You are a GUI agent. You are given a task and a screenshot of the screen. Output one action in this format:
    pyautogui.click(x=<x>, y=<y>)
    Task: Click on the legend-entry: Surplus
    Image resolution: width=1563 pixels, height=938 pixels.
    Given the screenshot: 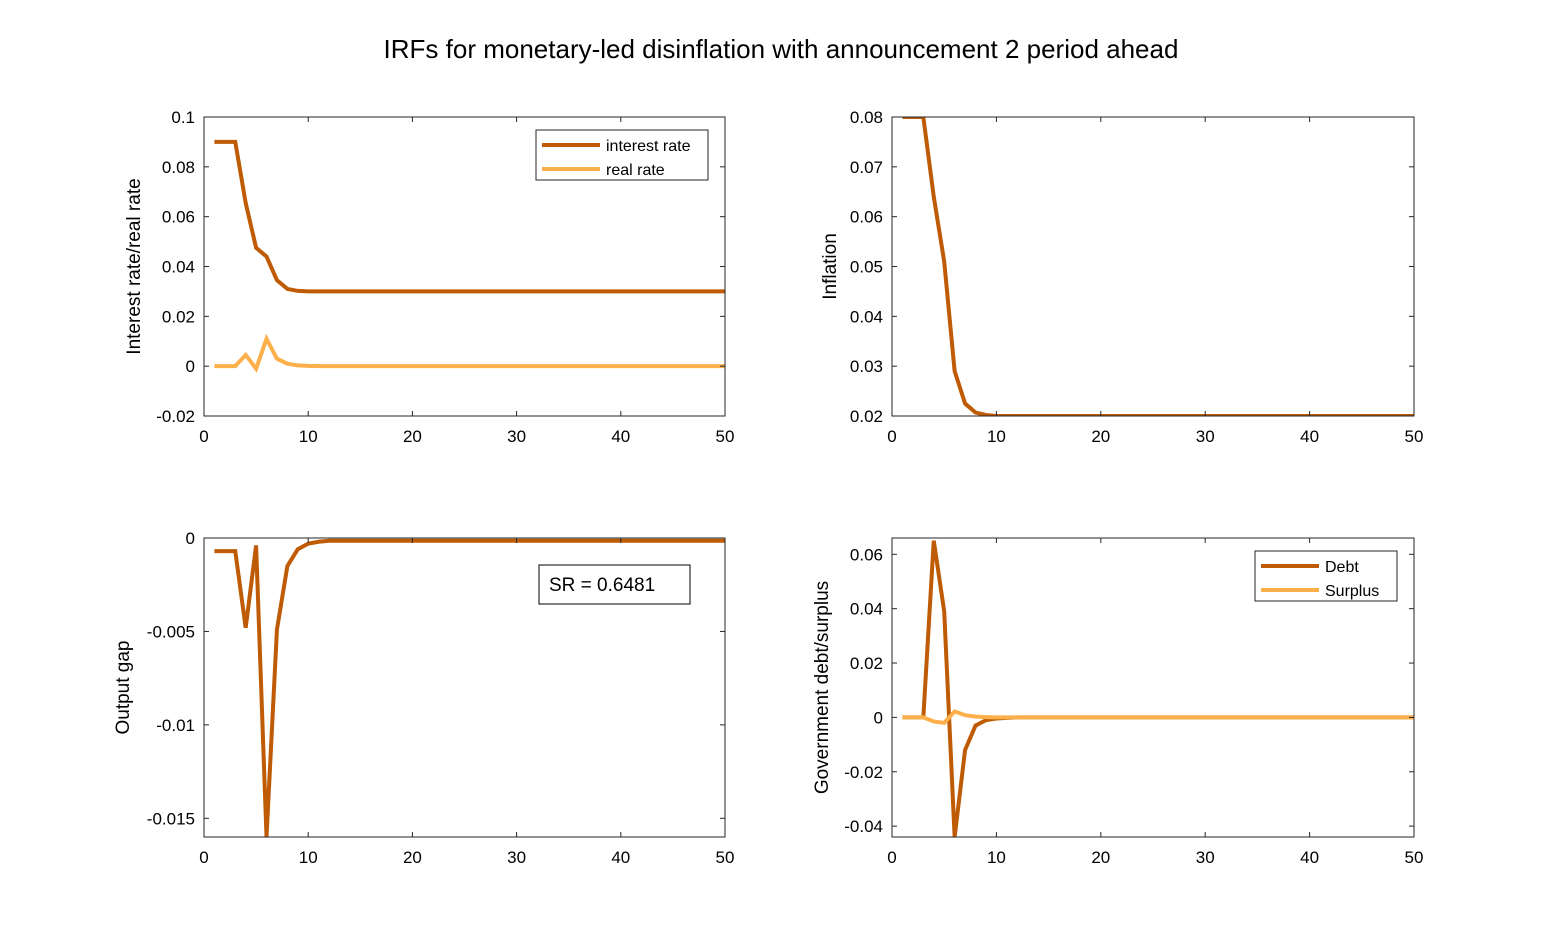 What is the action you would take?
    pyautogui.click(x=1352, y=591)
    